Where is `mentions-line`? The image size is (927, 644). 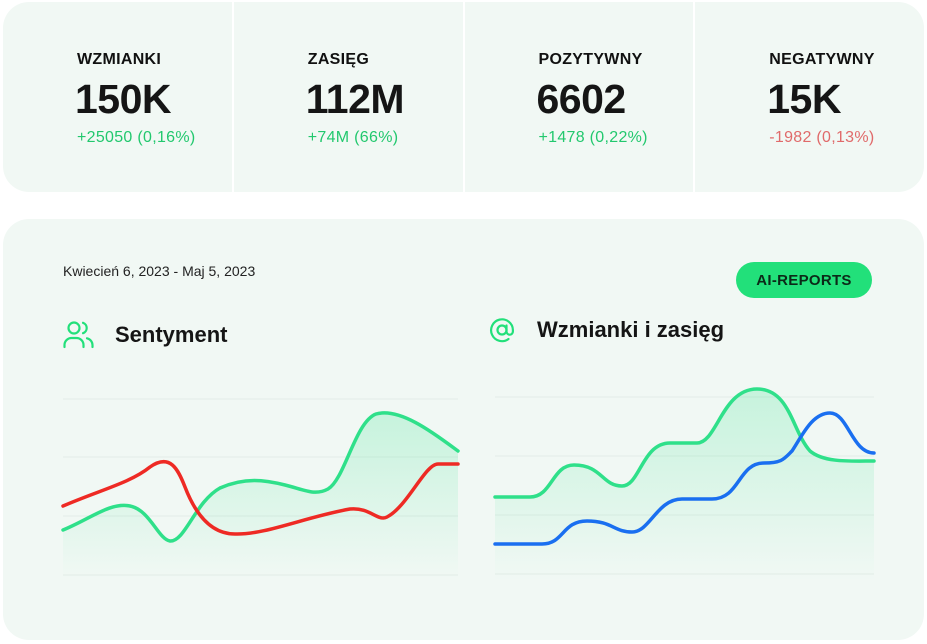
mentions-line is located at coordinates (684, 443).